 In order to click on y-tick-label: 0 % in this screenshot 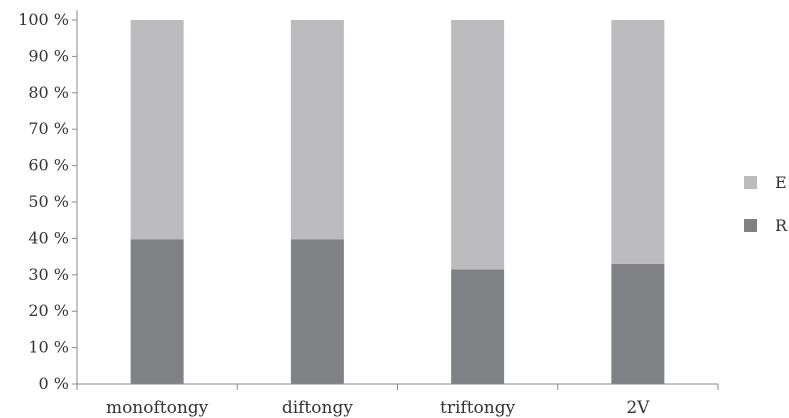, I will do `click(54, 383)`.